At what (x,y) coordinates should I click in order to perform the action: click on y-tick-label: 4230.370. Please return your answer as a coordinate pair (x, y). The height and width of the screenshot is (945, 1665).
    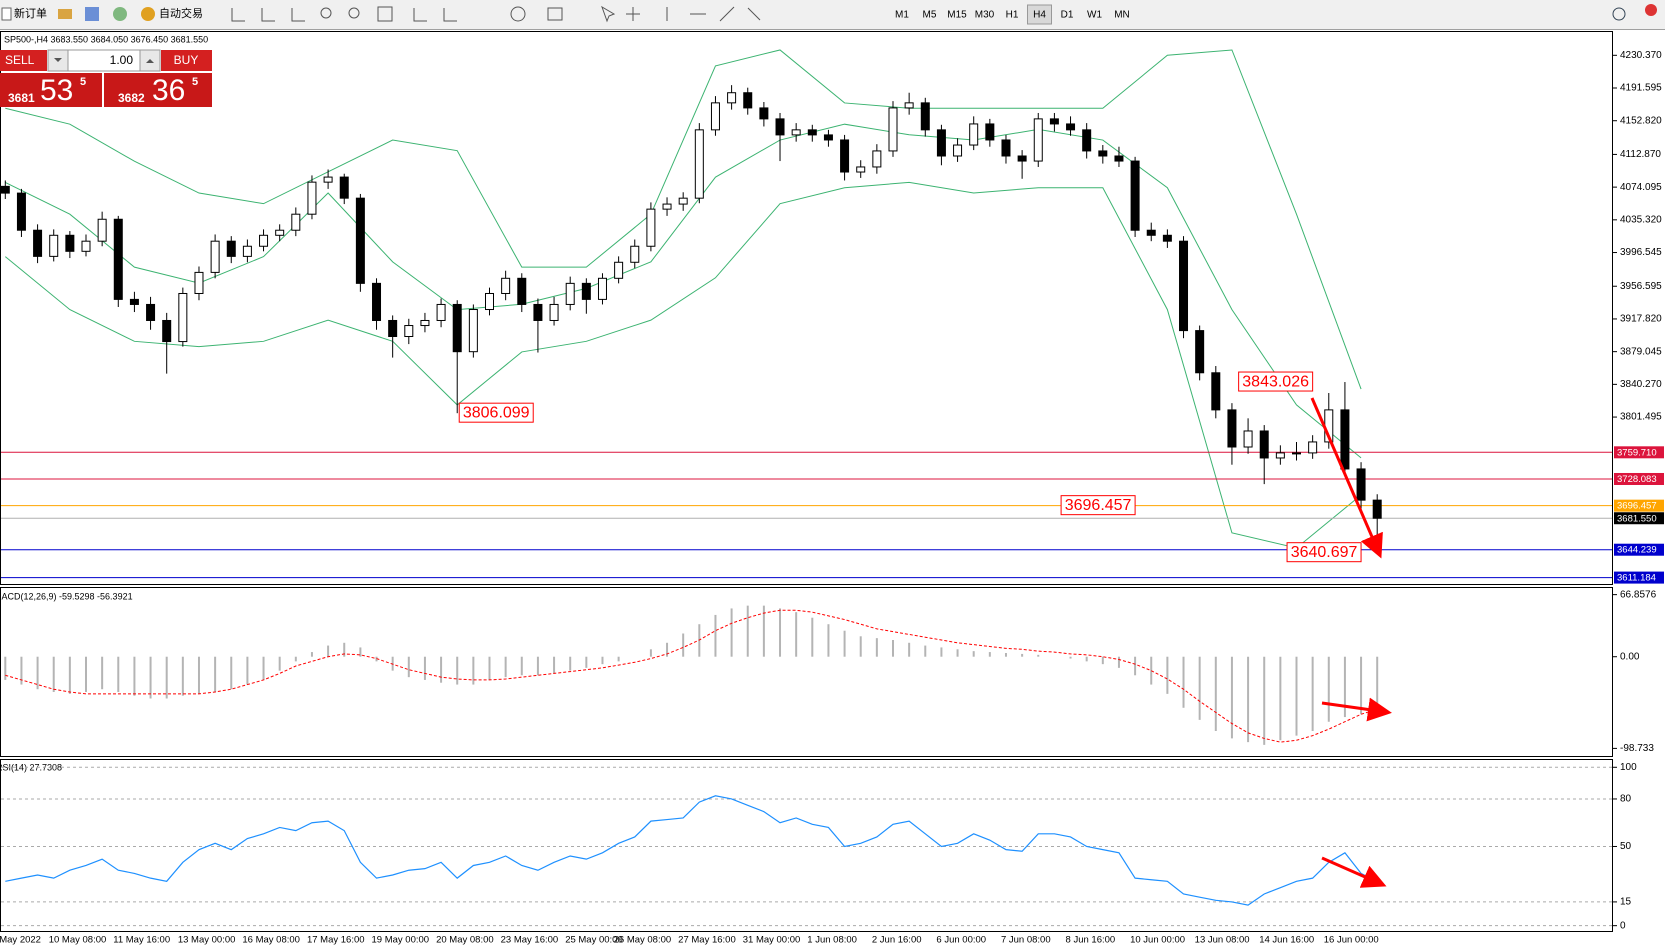
    Looking at the image, I should click on (1641, 55).